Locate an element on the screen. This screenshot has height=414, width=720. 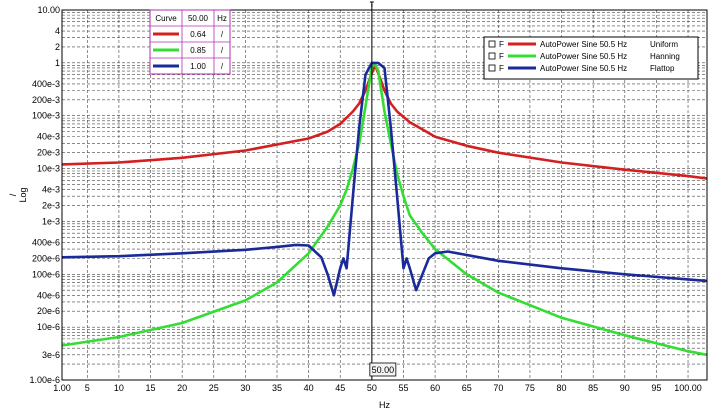
y-tick-label: 2e-3 is located at coordinates (51, 206).